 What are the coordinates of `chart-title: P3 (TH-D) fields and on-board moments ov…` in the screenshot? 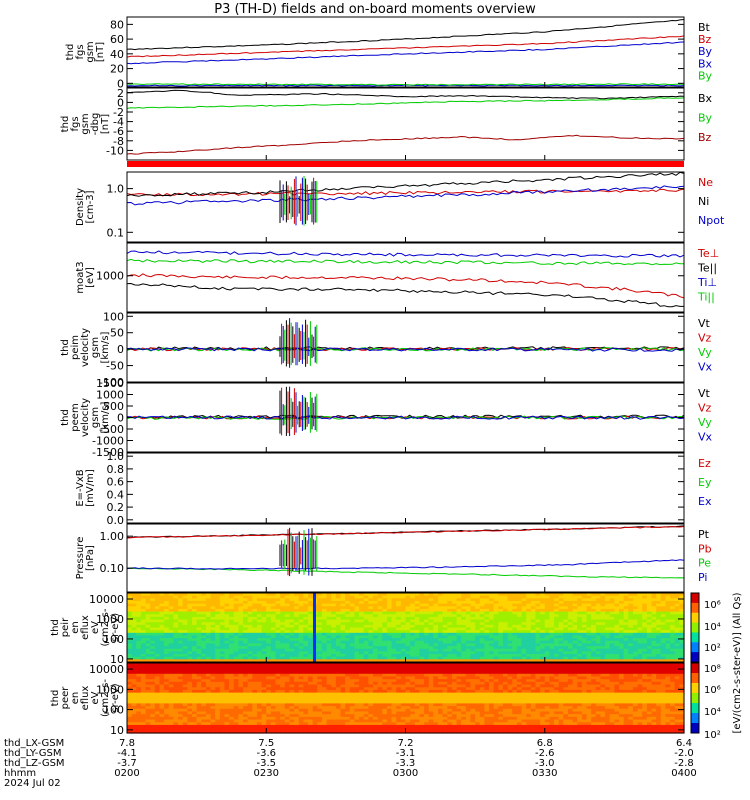 It's located at (375, 9).